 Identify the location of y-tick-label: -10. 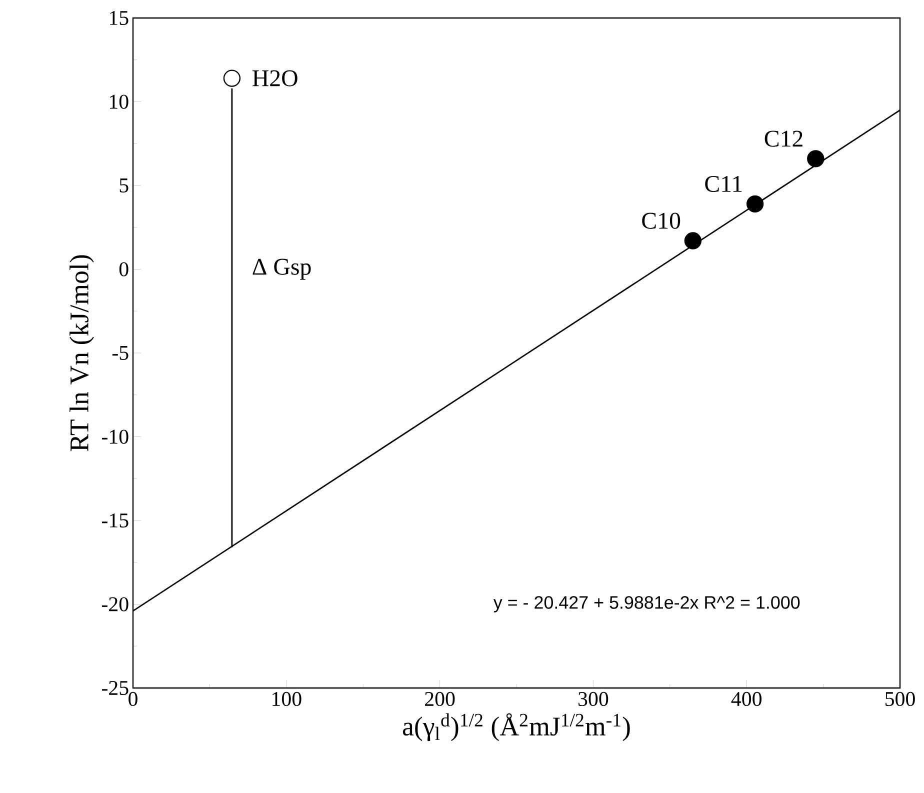
(115, 437).